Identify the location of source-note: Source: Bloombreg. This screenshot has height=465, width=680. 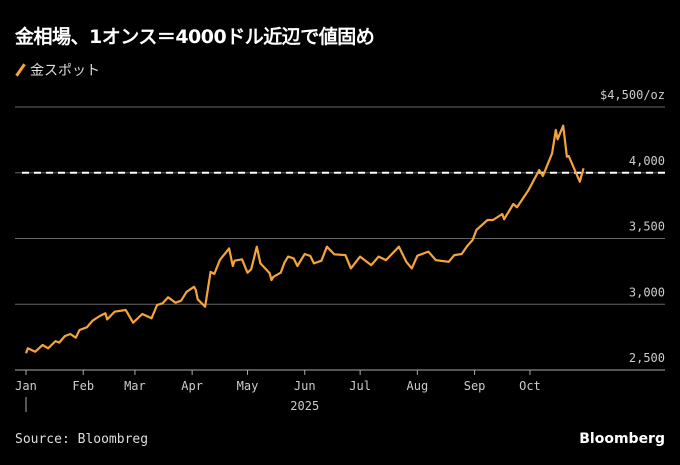
(82, 439).